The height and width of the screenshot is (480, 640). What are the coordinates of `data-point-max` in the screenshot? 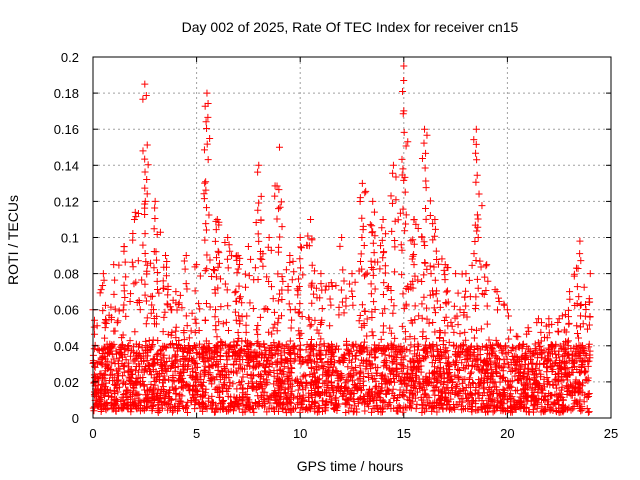 It's located at (445, 265).